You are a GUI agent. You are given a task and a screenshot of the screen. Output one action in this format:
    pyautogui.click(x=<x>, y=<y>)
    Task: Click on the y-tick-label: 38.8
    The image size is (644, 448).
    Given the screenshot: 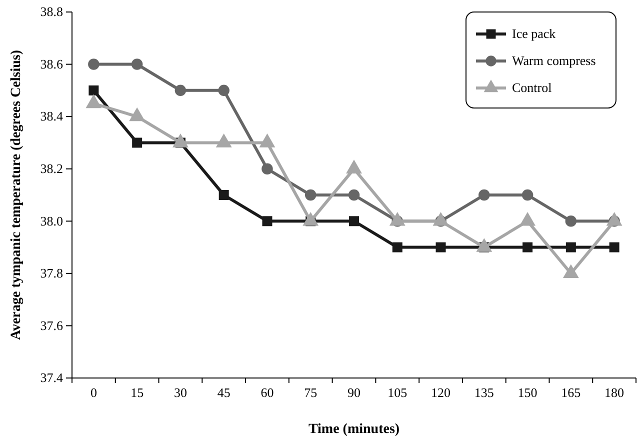 What is the action you would take?
    pyautogui.click(x=51, y=12)
    